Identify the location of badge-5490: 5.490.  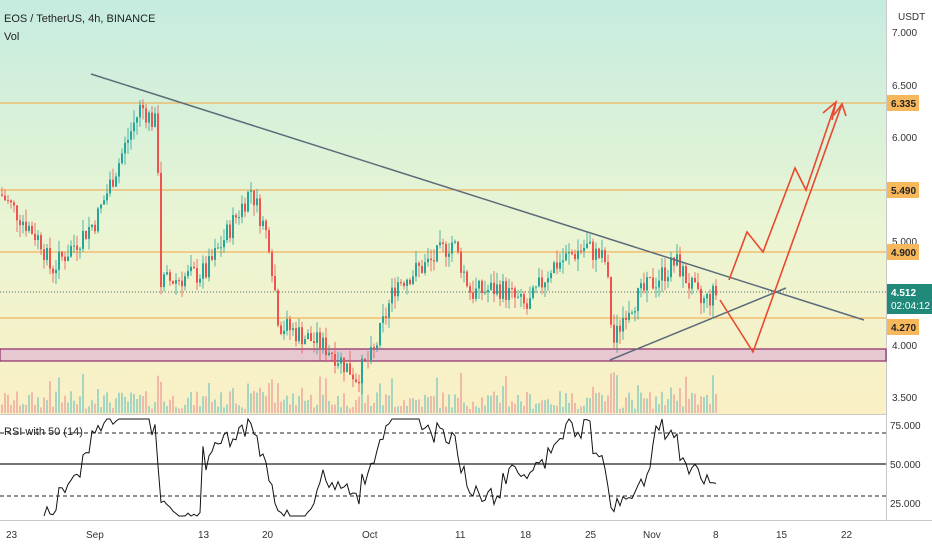
(903, 190).